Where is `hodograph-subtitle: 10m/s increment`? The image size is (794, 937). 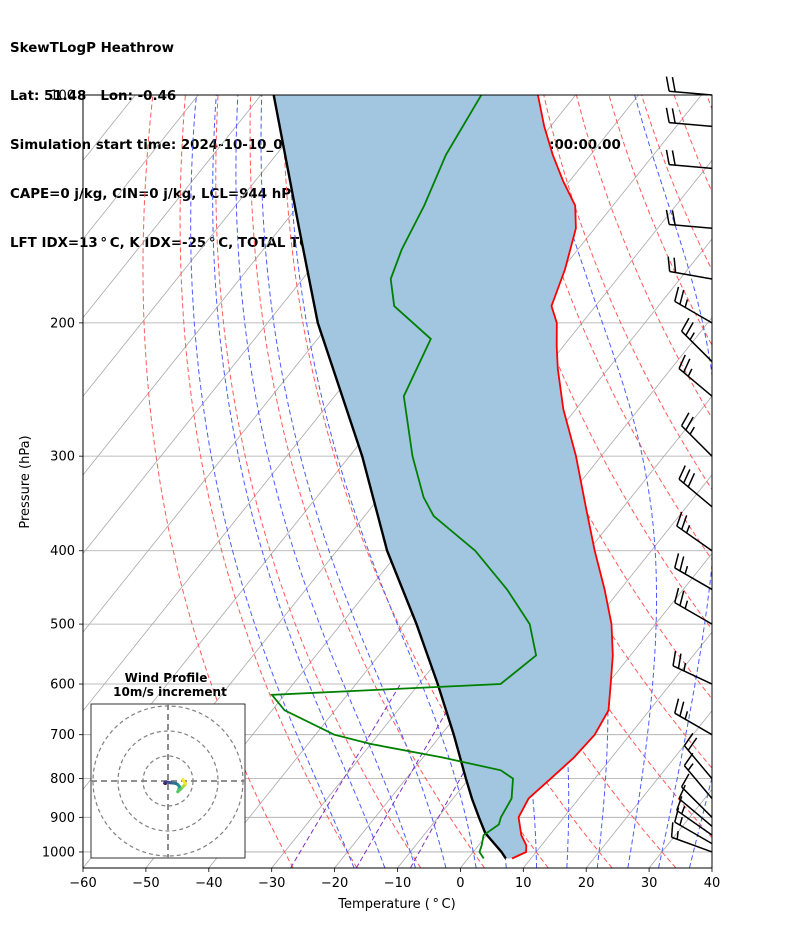
hodograph-subtitle: 10m/s increment is located at coordinates (170, 692).